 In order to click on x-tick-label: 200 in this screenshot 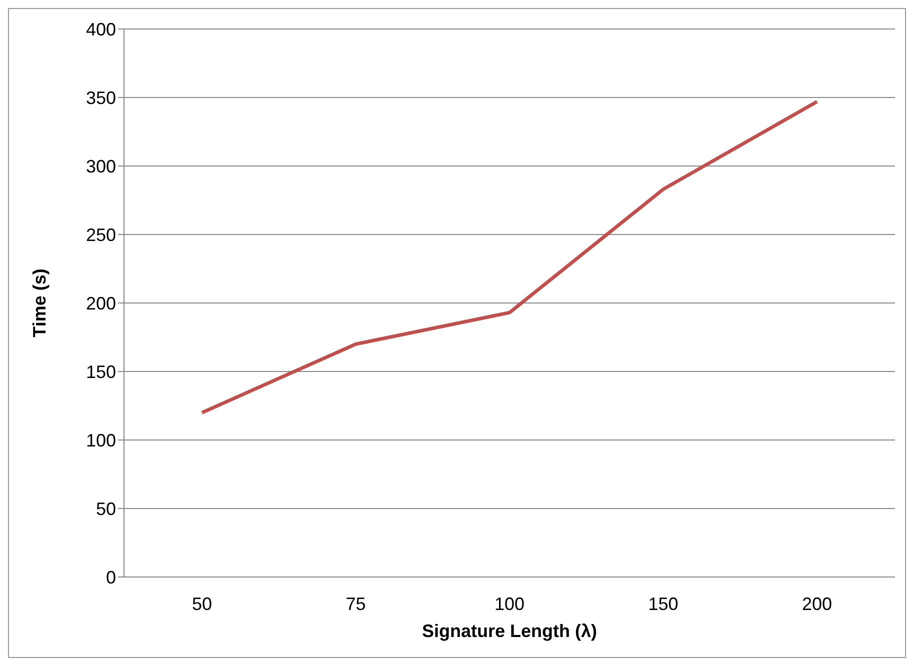, I will do `click(817, 604)`.